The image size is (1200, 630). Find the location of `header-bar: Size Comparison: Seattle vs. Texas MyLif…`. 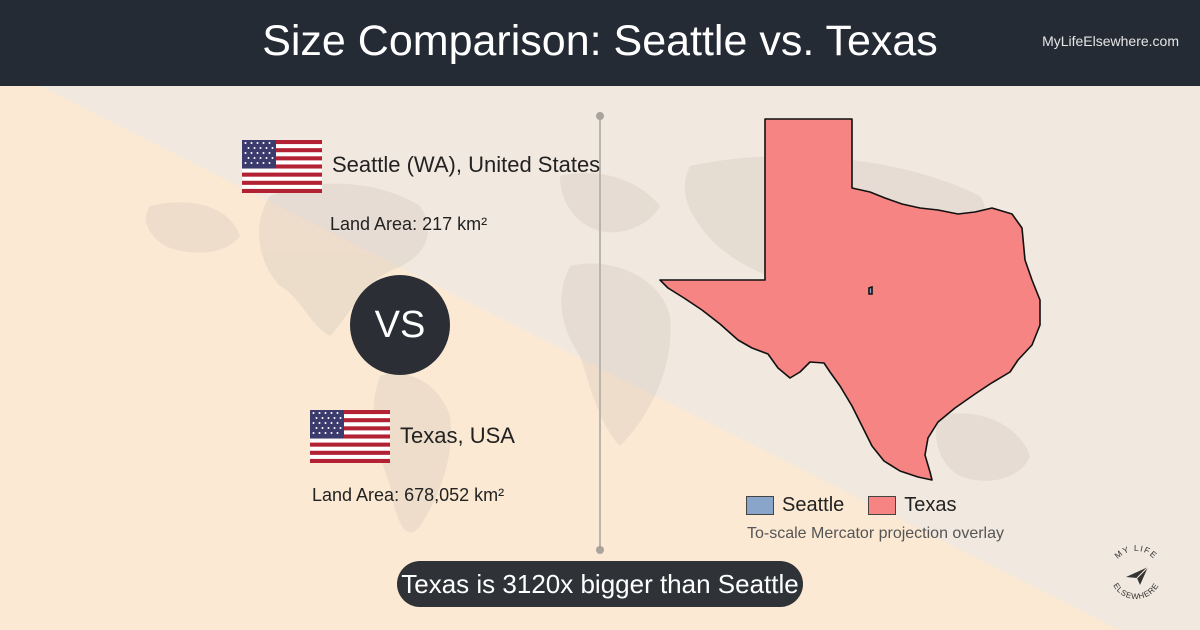

header-bar: Size Comparison: Seattle vs. Texas MyLif… is located at coordinates (600, 43).